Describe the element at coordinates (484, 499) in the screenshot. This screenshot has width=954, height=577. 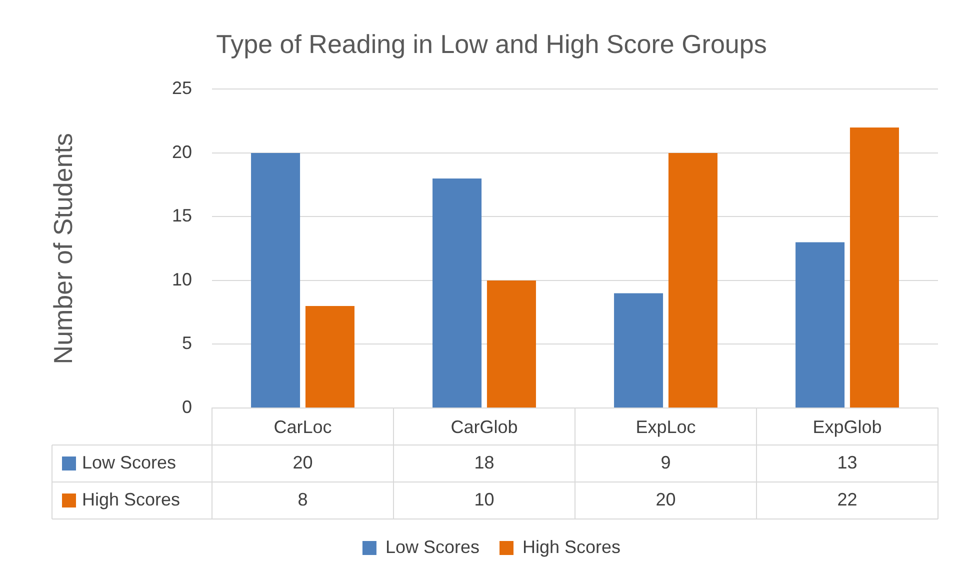
I see `data-label: 10` at that location.